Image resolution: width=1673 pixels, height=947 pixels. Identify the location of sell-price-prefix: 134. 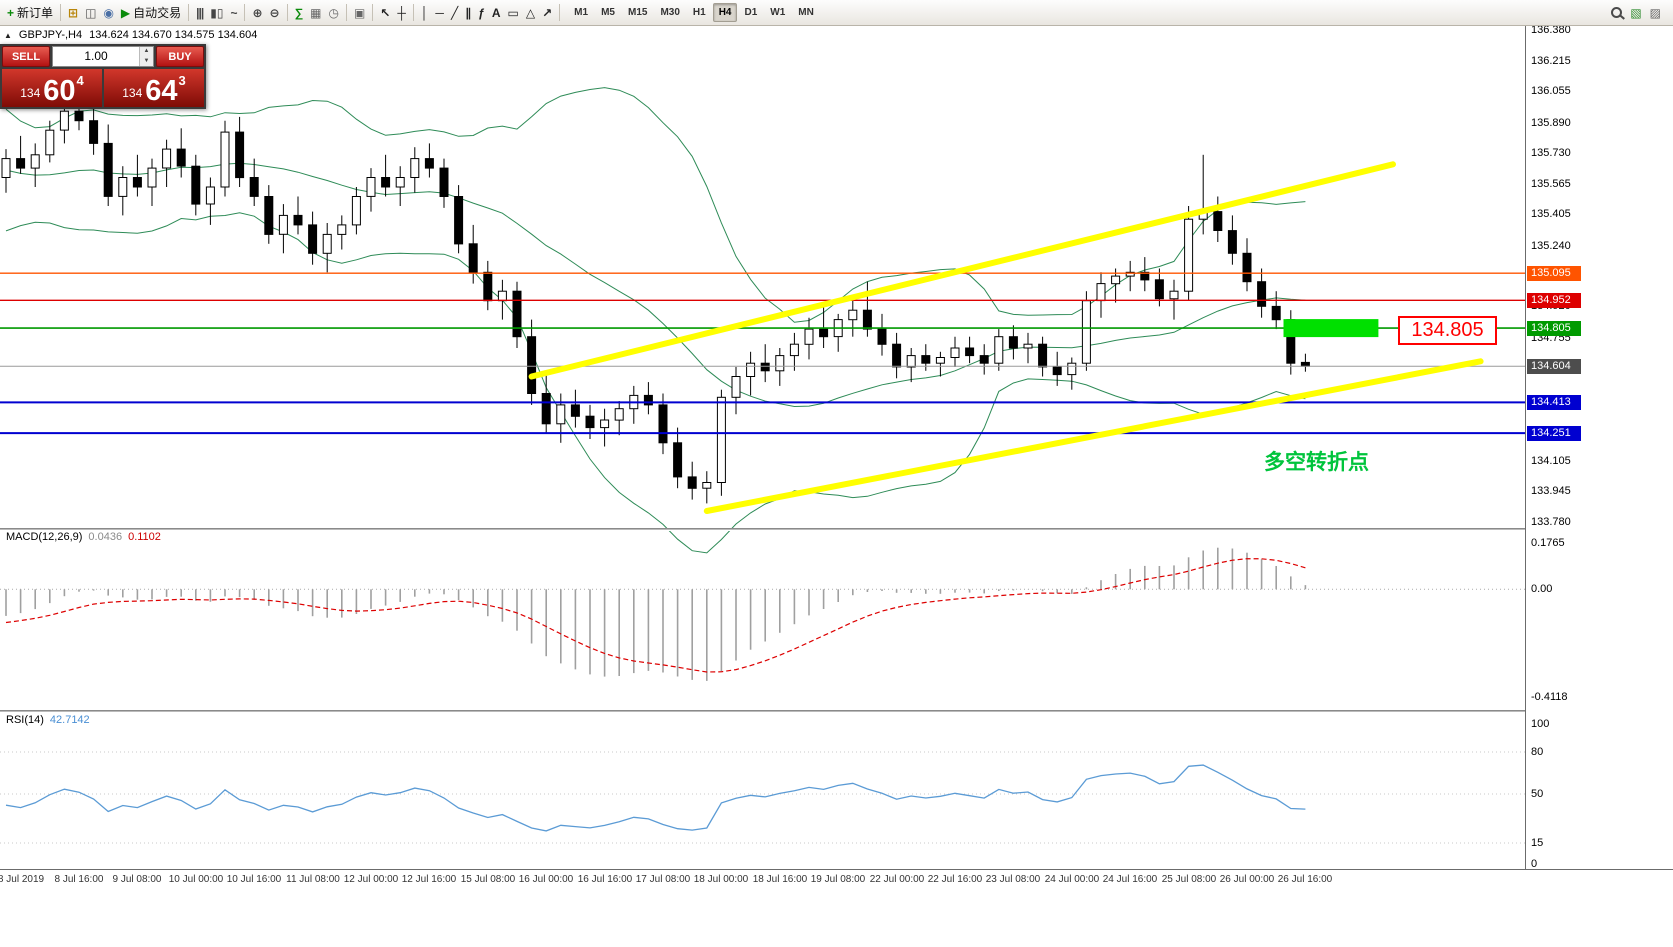
(30, 93).